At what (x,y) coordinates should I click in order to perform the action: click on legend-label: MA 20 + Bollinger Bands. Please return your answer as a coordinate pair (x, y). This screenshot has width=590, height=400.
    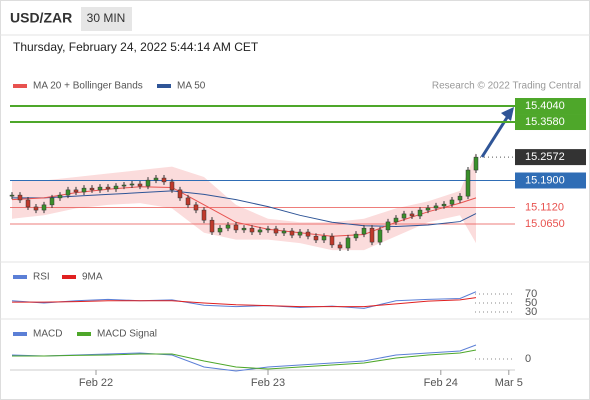
    Looking at the image, I should click on (88, 86).